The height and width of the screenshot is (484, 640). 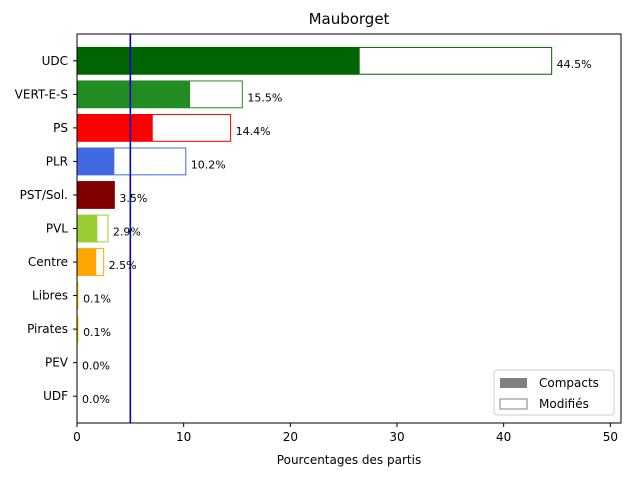 What do you see at coordinates (97, 299) in the screenshot?
I see `value-label-7: 0.1%` at bounding box center [97, 299].